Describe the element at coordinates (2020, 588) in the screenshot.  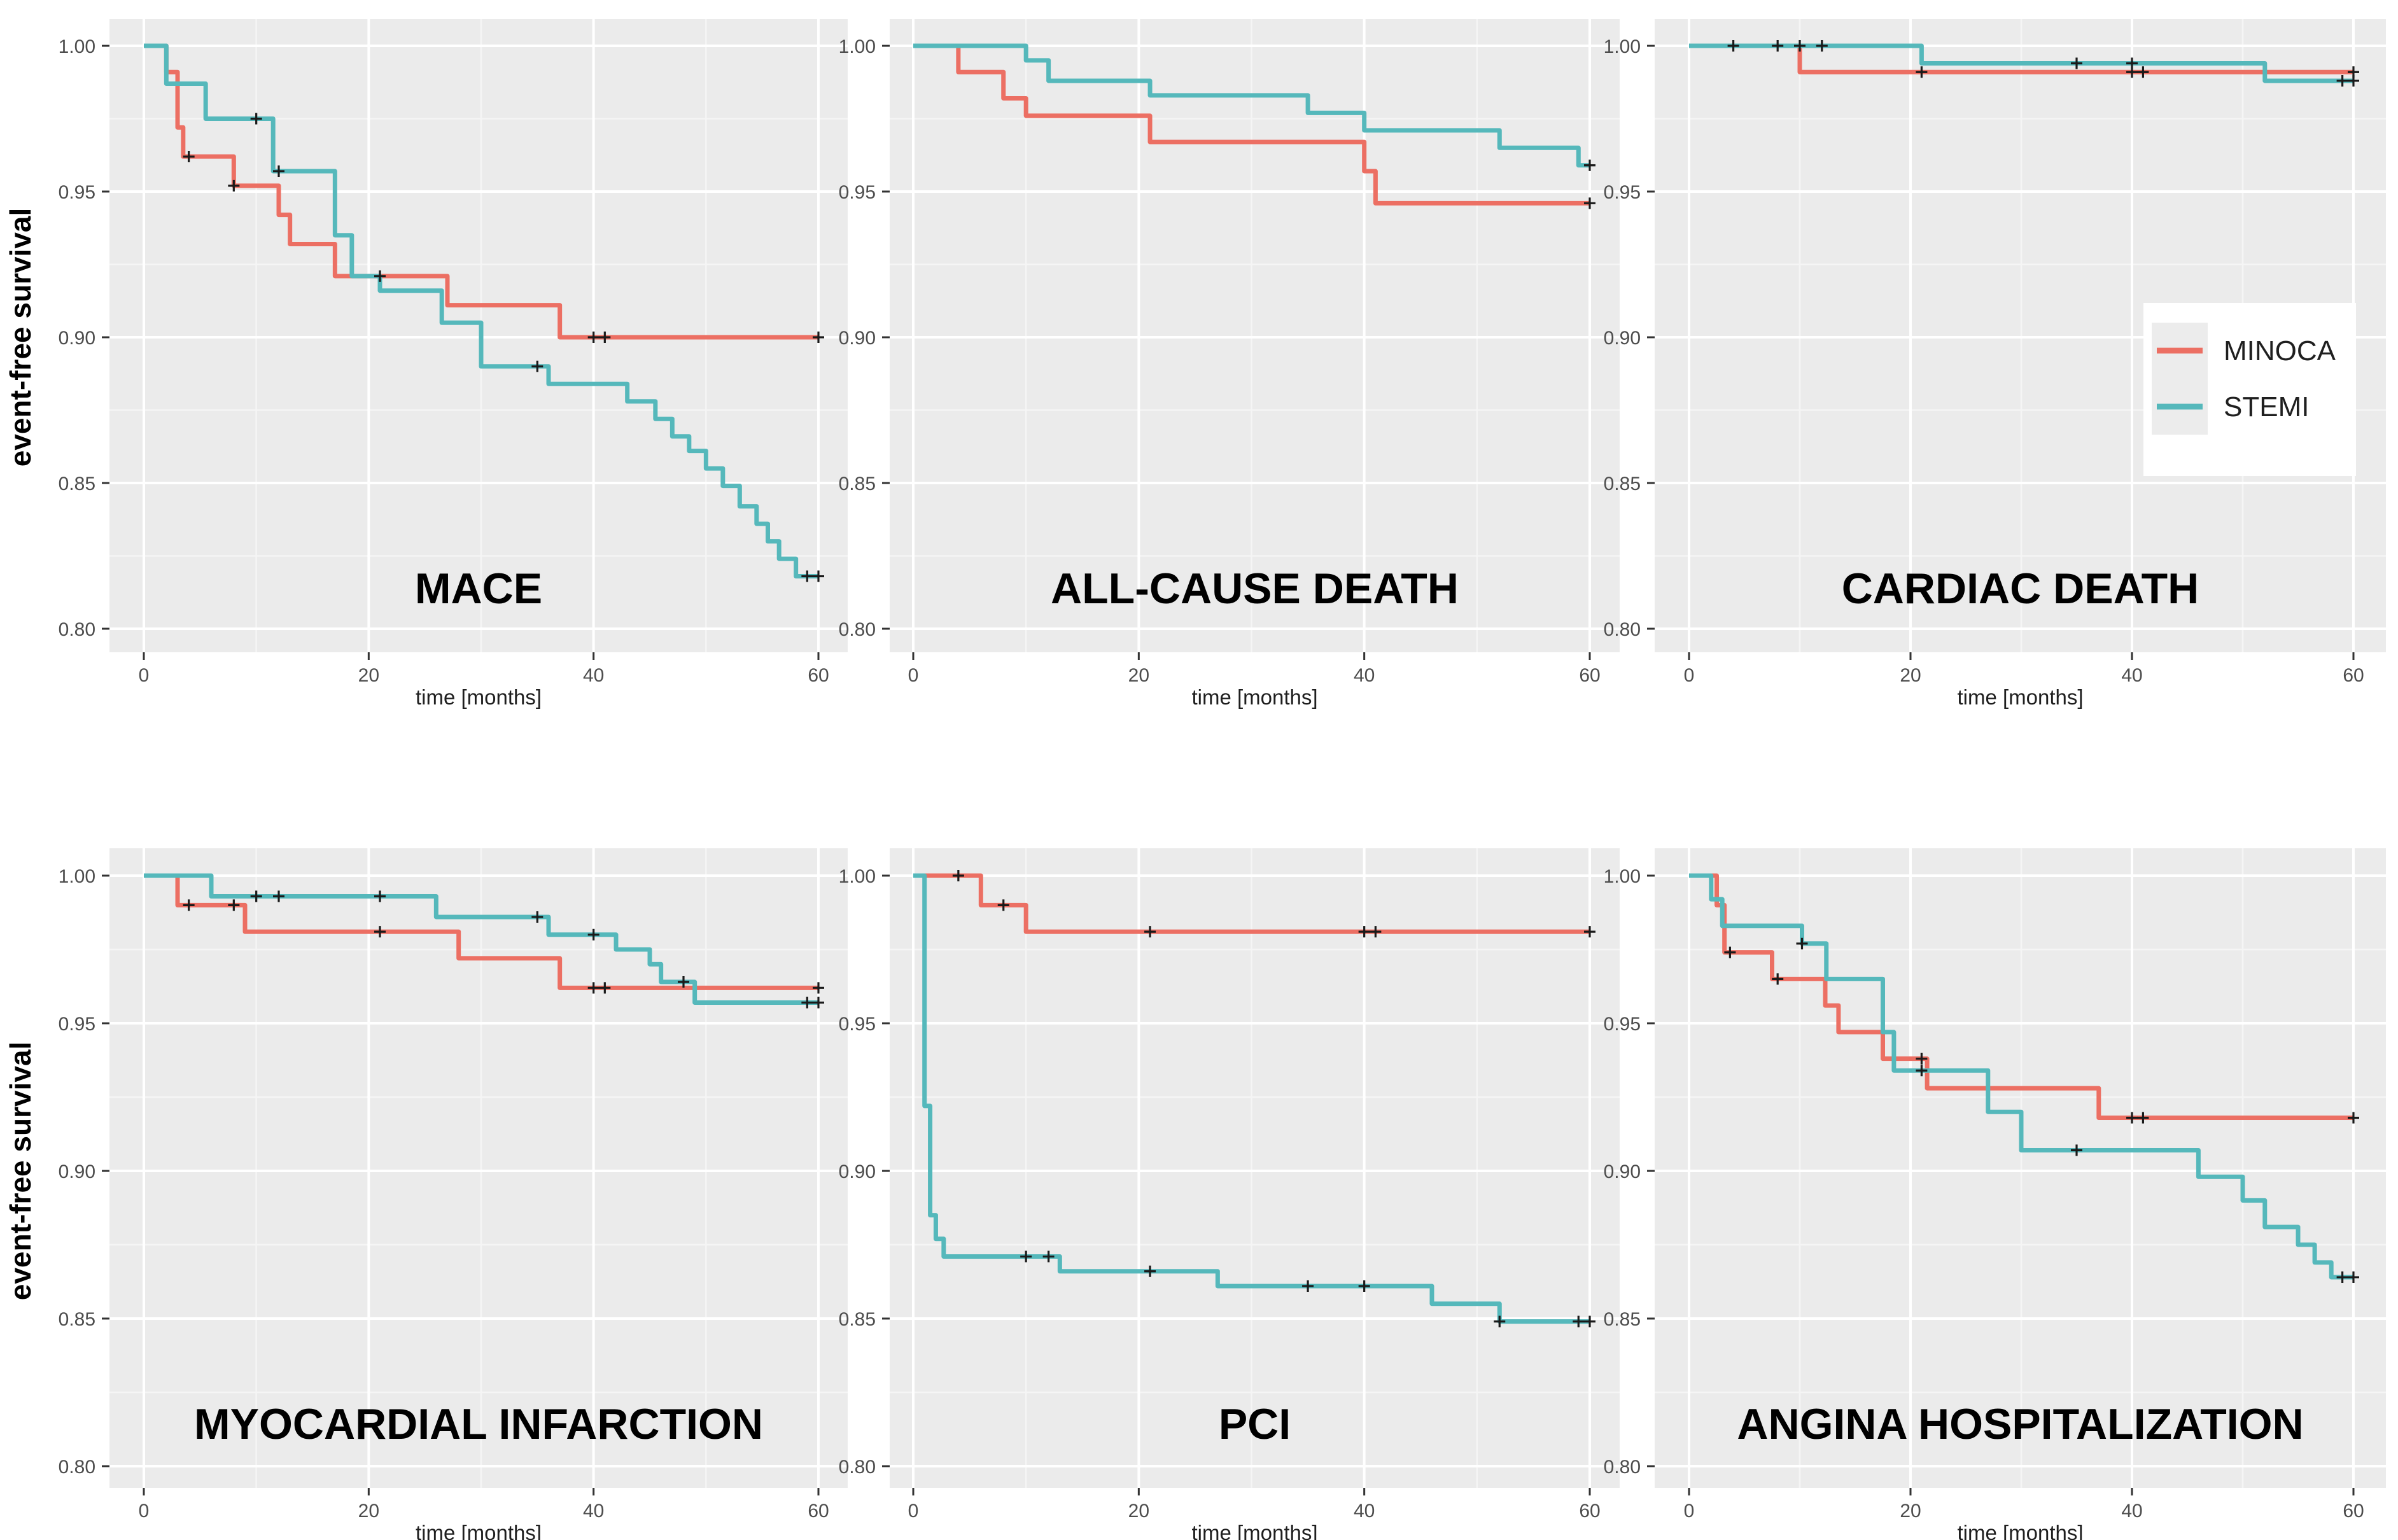
I see `panel-title: CARDIAC DEATH` at that location.